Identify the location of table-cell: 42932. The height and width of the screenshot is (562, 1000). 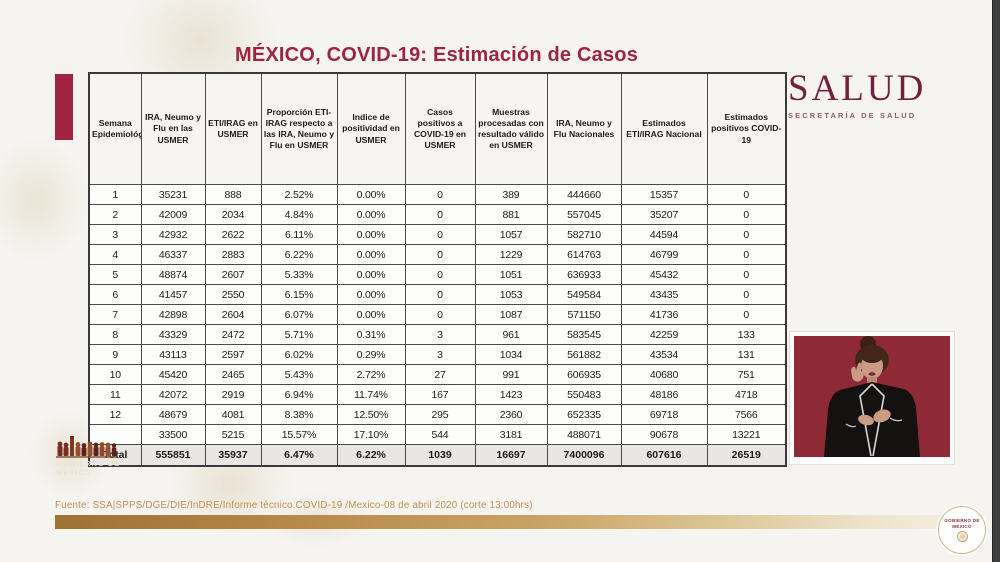
(173, 234).